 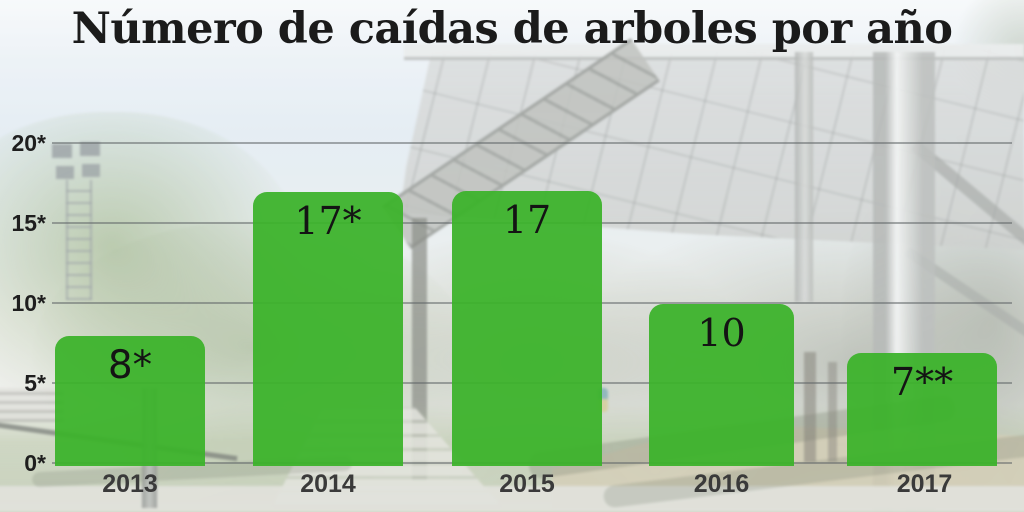 What do you see at coordinates (922, 409) in the screenshot?
I see `bar-2017: 7**` at bounding box center [922, 409].